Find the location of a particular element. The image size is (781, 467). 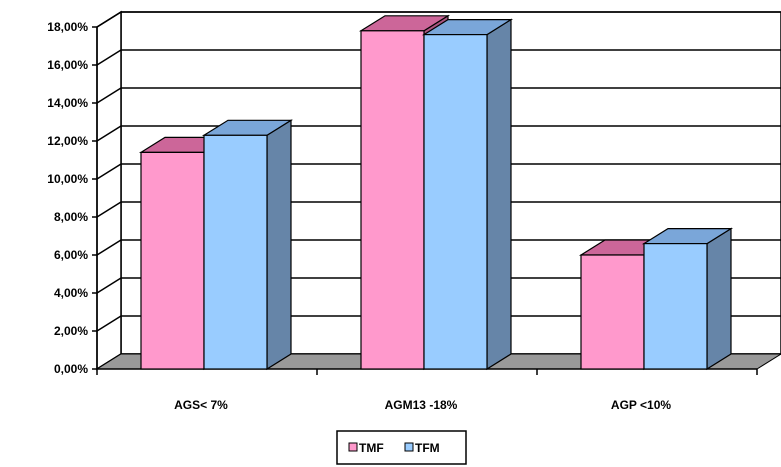

y-tick-label: 12,00% is located at coordinates (67, 141).